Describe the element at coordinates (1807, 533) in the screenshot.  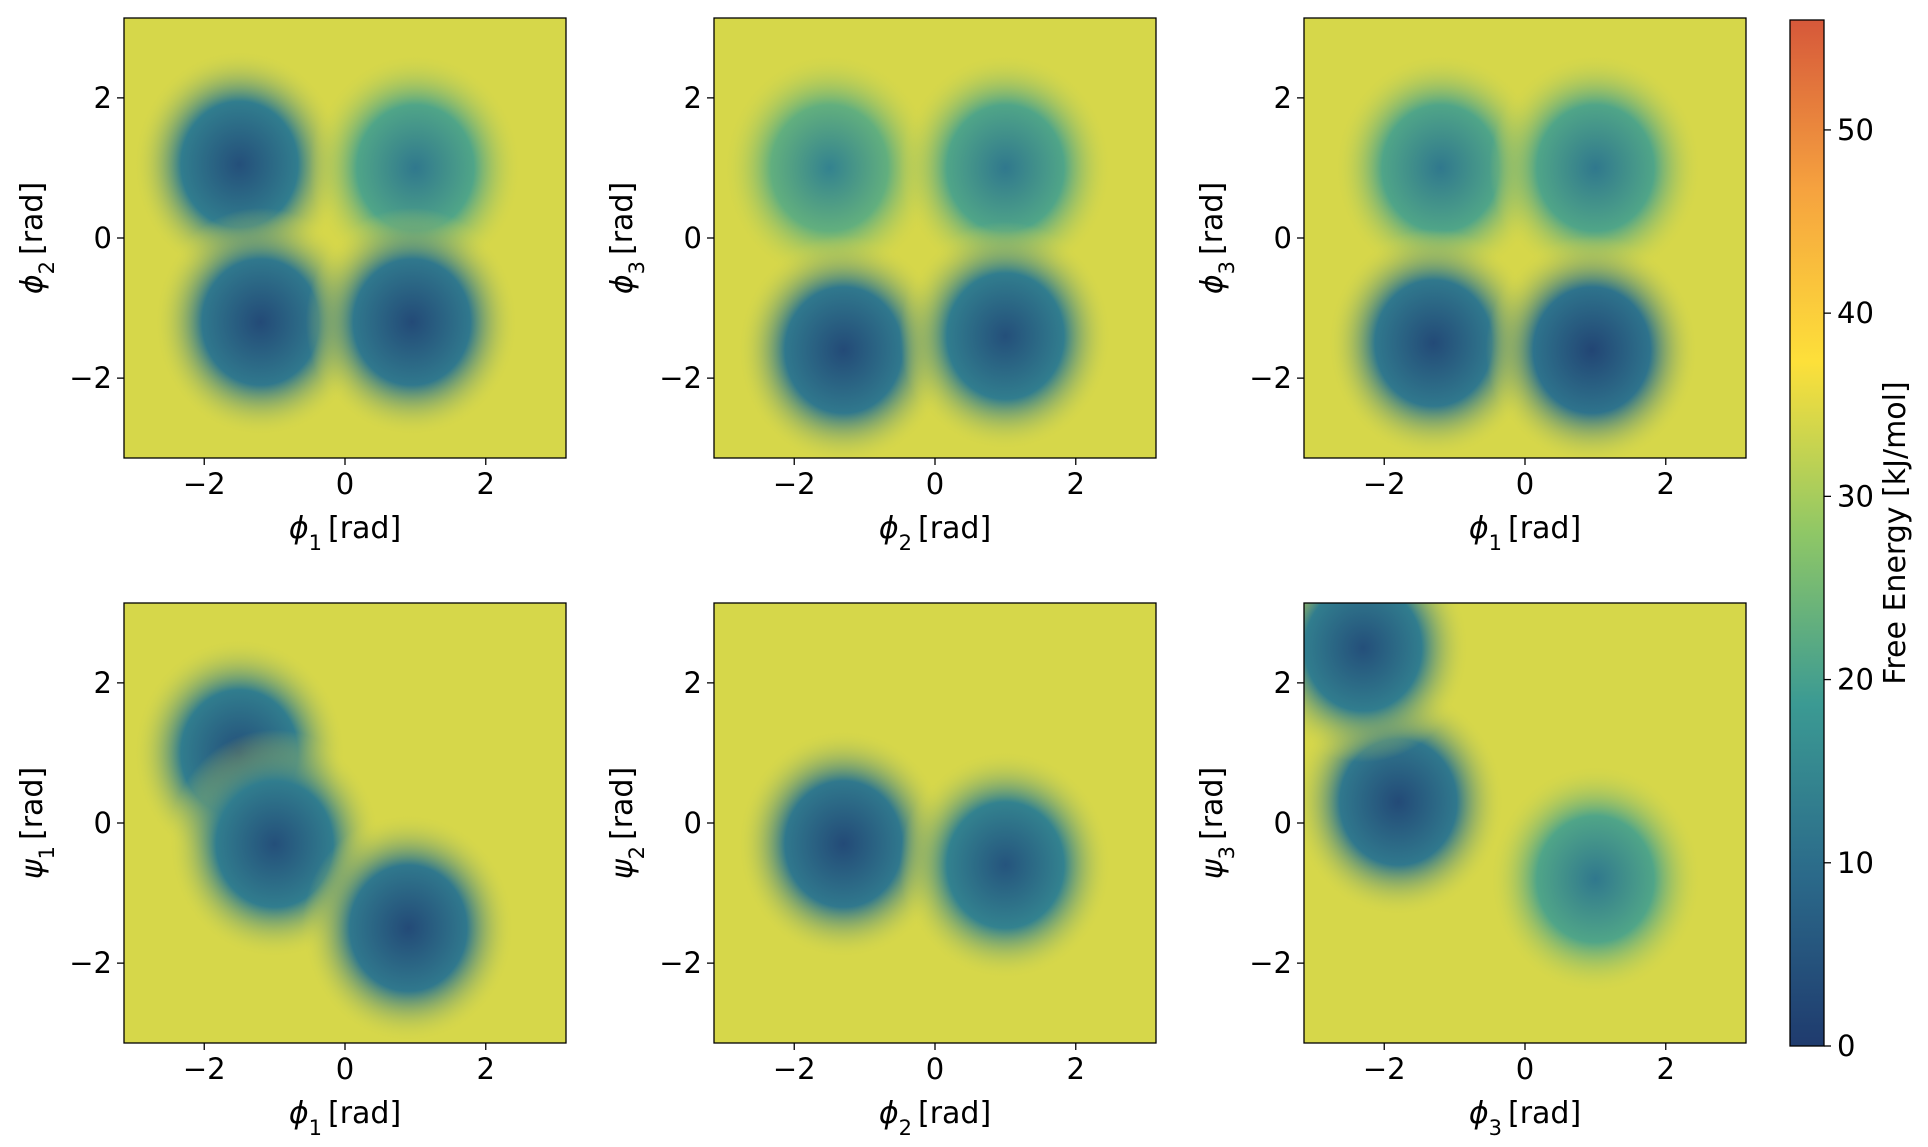
I see `colorbar-gradient` at that location.